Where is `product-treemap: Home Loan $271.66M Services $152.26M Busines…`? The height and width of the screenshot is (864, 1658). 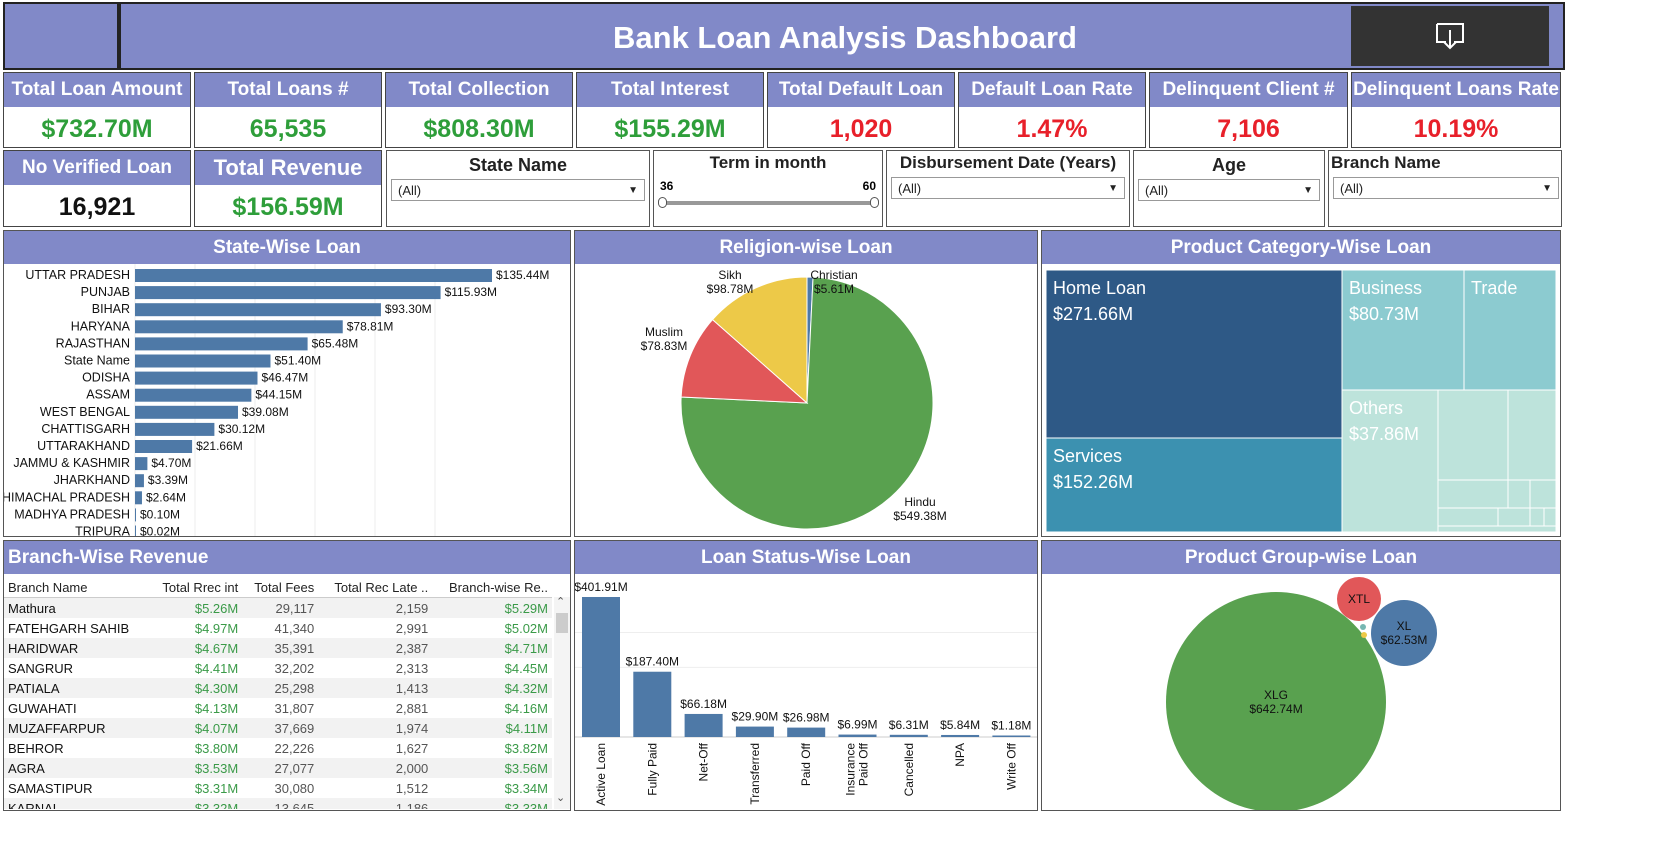
product-treemap: Home Loan $271.66M Services $152.26M Busines… is located at coordinates (1301, 401).